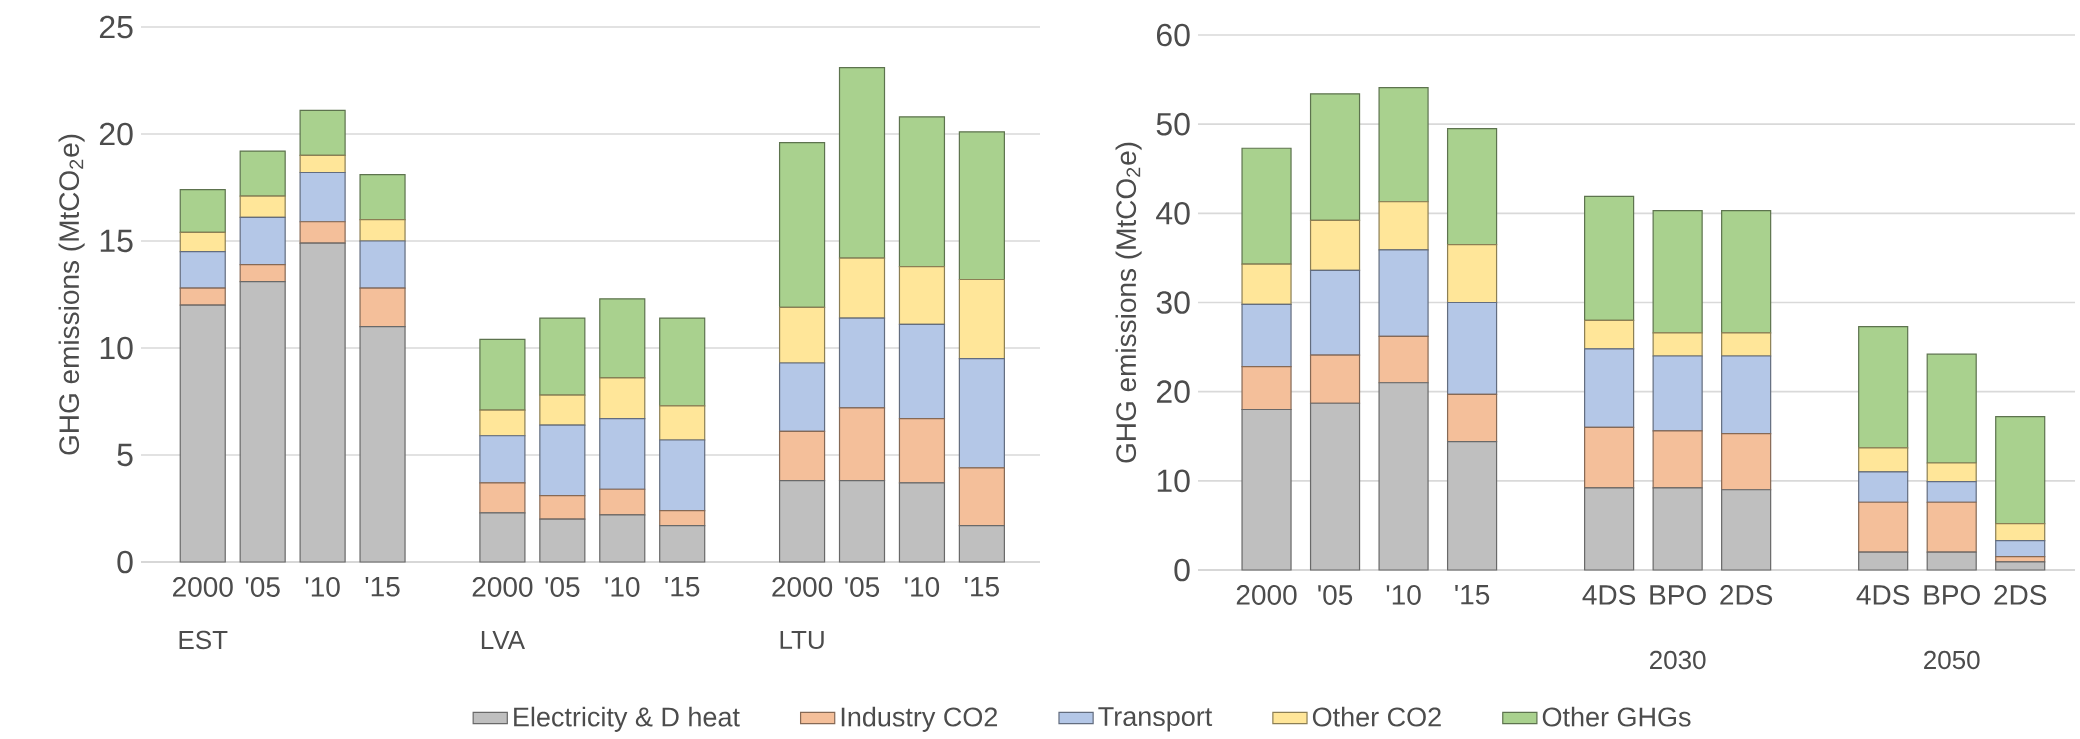  What do you see at coordinates (1952, 595) in the screenshot?
I see `x-tick-label: BPO` at bounding box center [1952, 595].